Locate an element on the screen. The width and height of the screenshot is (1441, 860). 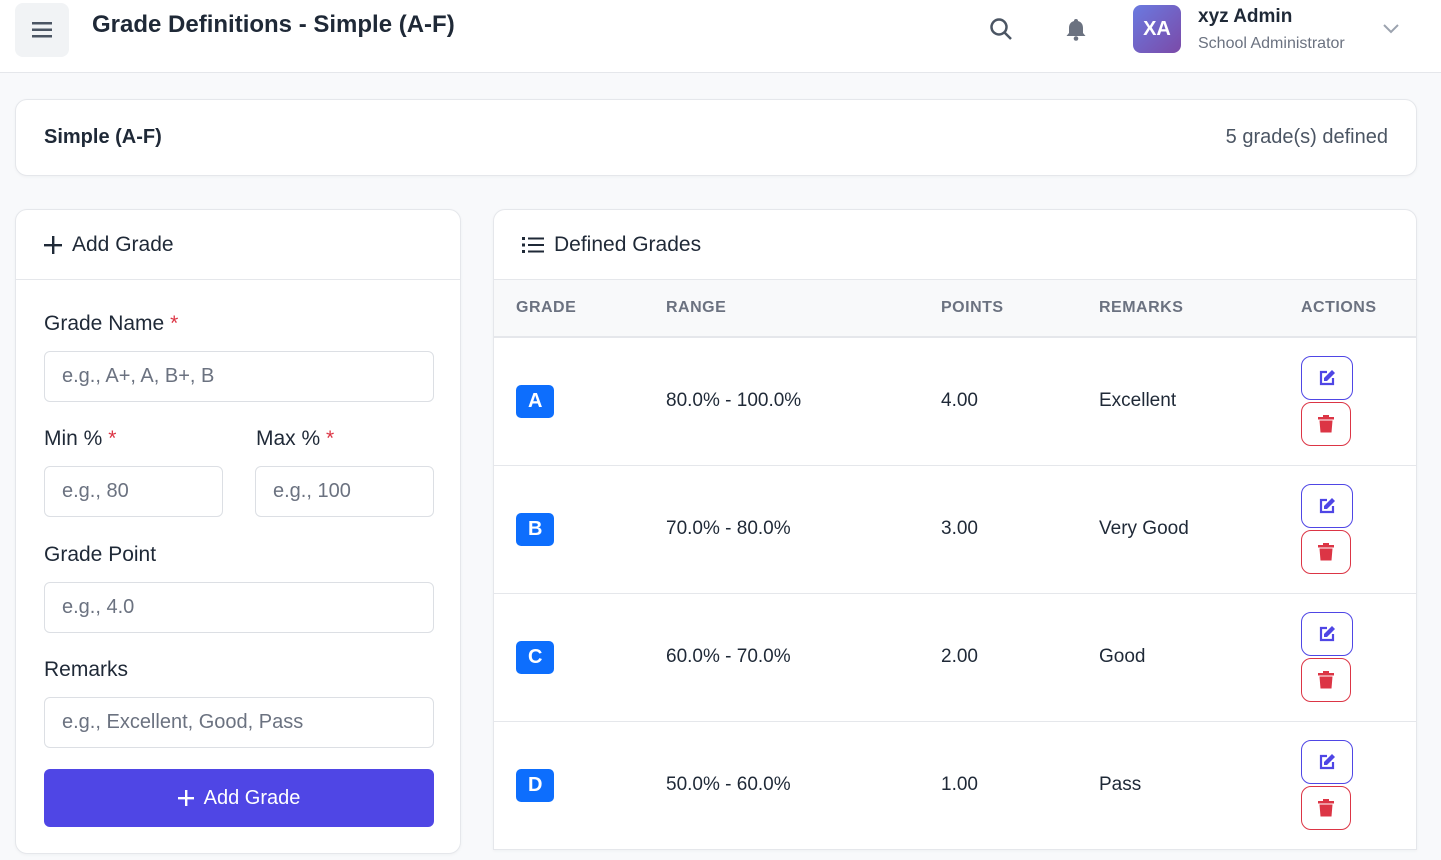
col-points: POINTS is located at coordinates (1020, 309).